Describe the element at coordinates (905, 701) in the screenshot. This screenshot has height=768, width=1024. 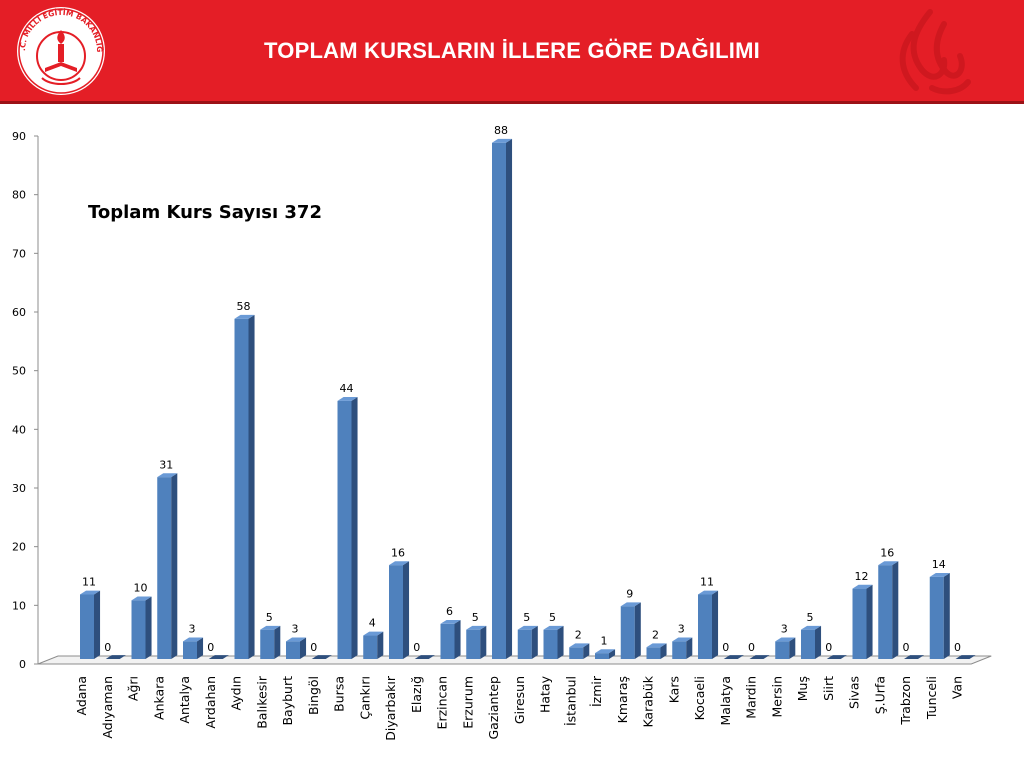
I see `category-label: Trabzon` at that location.